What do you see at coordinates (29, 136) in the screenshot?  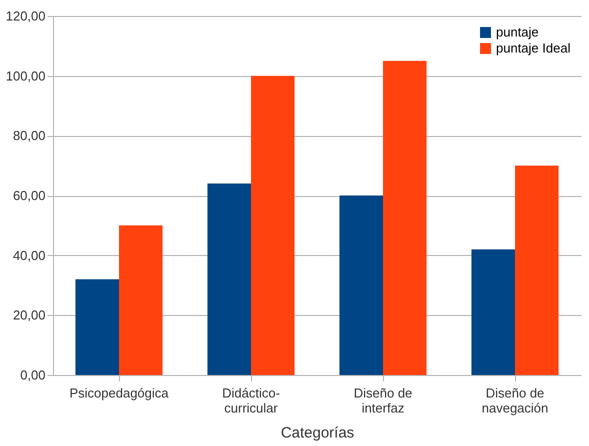 I see `y-tick-label: 80,00` at bounding box center [29, 136].